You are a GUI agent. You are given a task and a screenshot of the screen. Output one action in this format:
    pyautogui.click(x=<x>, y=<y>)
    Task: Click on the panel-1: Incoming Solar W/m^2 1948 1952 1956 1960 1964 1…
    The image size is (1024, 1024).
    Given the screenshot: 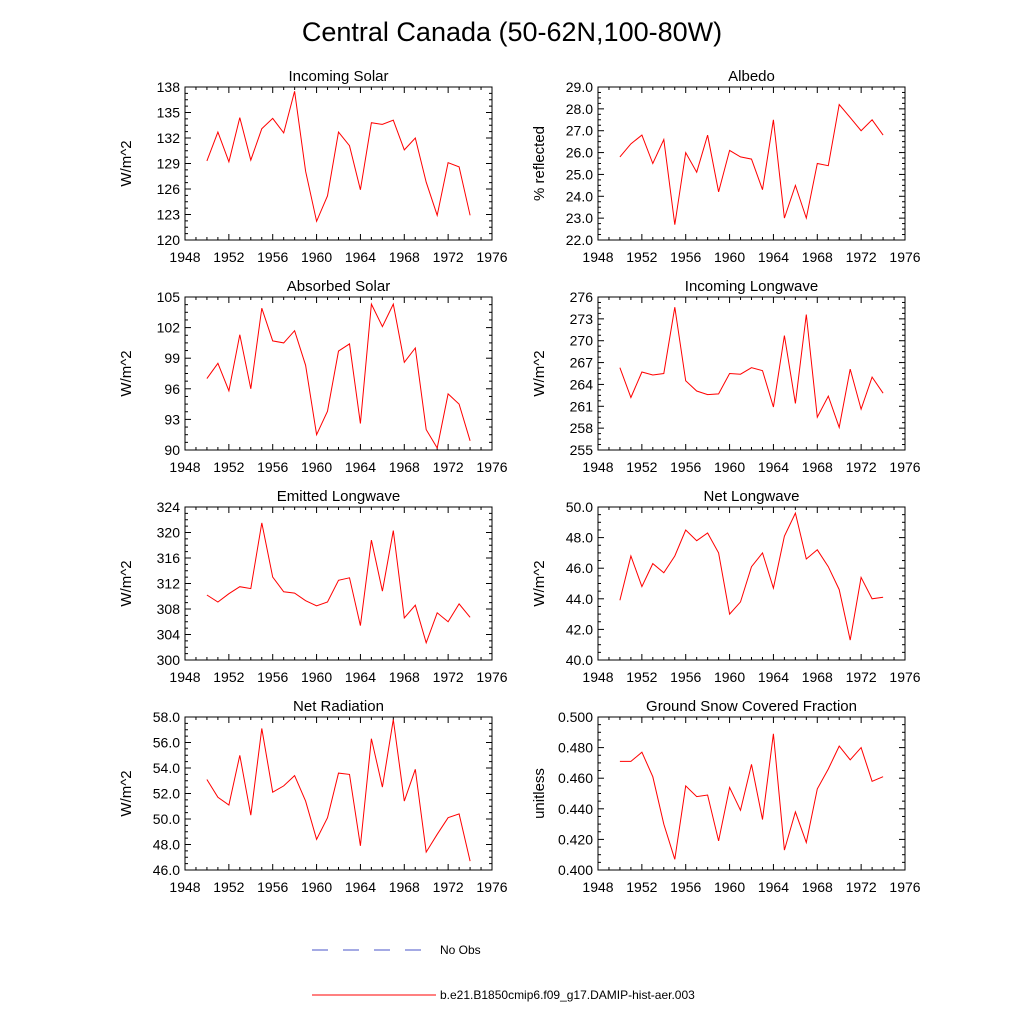 What is the action you would take?
    pyautogui.click(x=313, y=166)
    